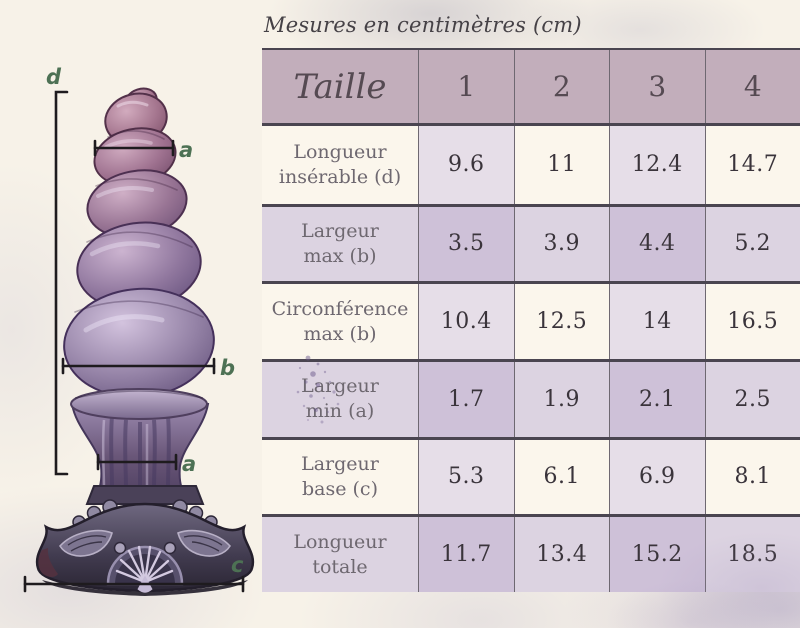 The height and width of the screenshot is (628, 800). Describe the element at coordinates (237, 565) in the screenshot. I see `measure-label-c: c` at that location.